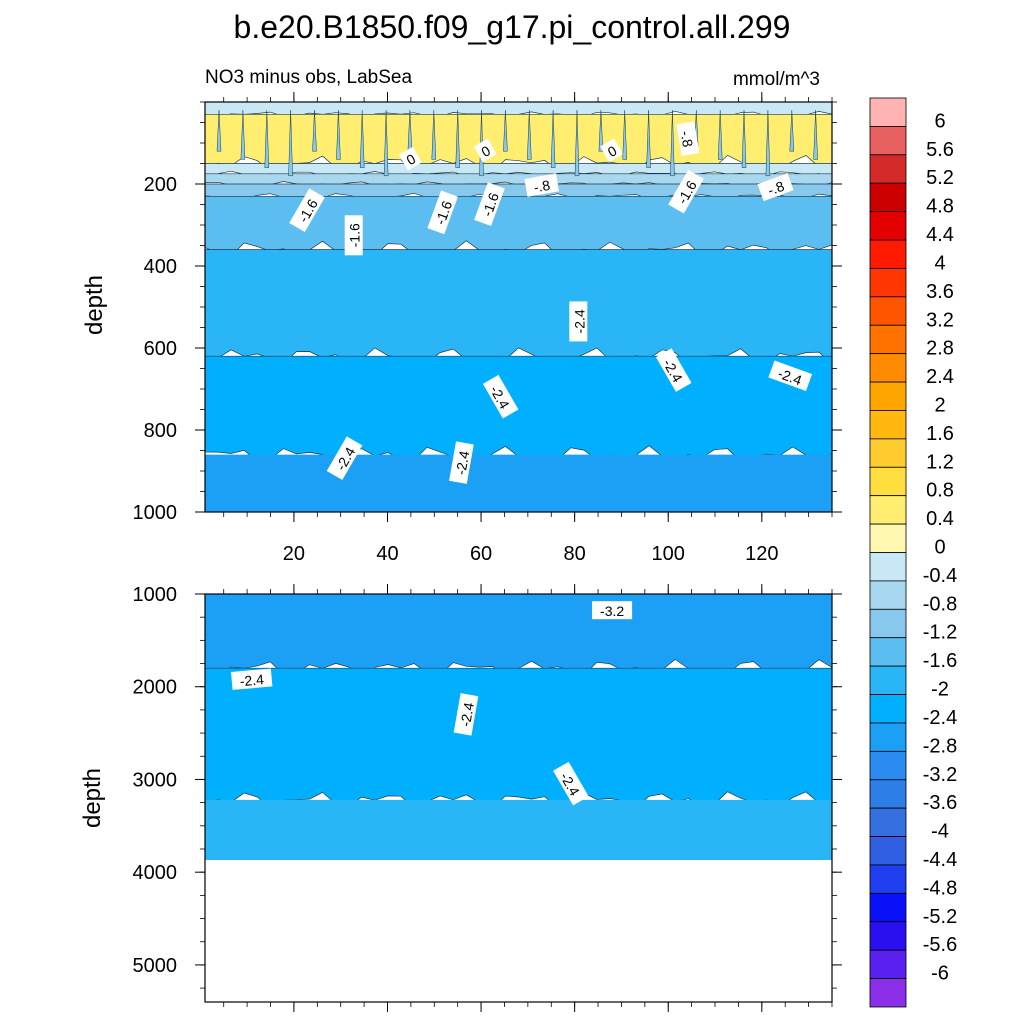 The width and height of the screenshot is (1024, 1024). What do you see at coordinates (308, 77) in the screenshot?
I see `chart-subtitle: NO3 minus obs, LabSea` at bounding box center [308, 77].